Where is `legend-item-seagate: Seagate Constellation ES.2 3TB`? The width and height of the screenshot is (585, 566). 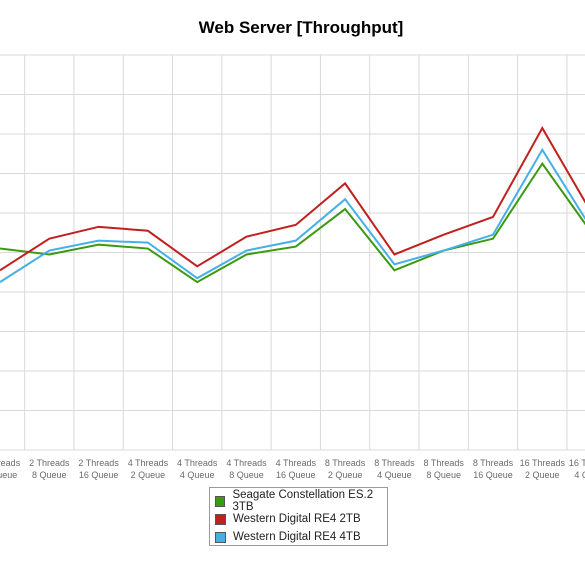 legend-item-seagate: Seagate Constellation ES.2 3TB is located at coordinates (301, 501).